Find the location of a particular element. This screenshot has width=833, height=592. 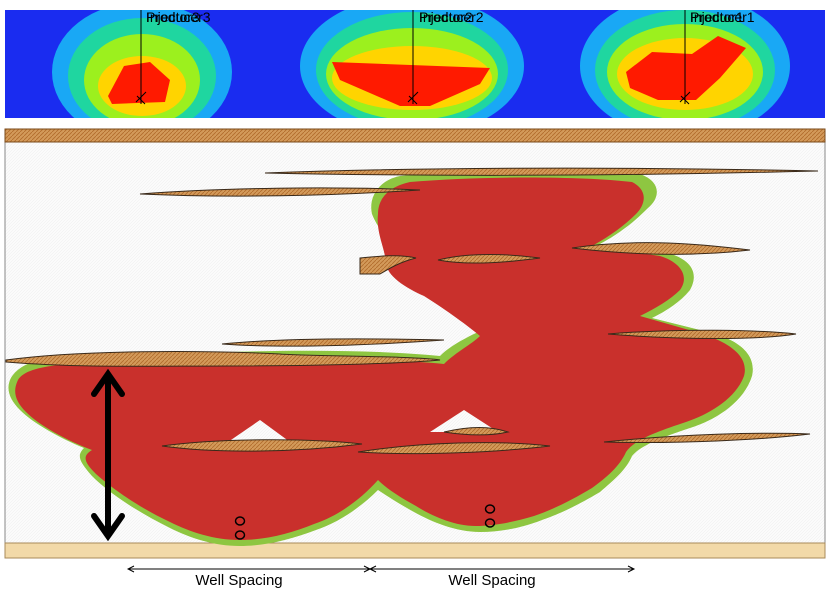

gap-under-shale-left is located at coordinates (259, 431).